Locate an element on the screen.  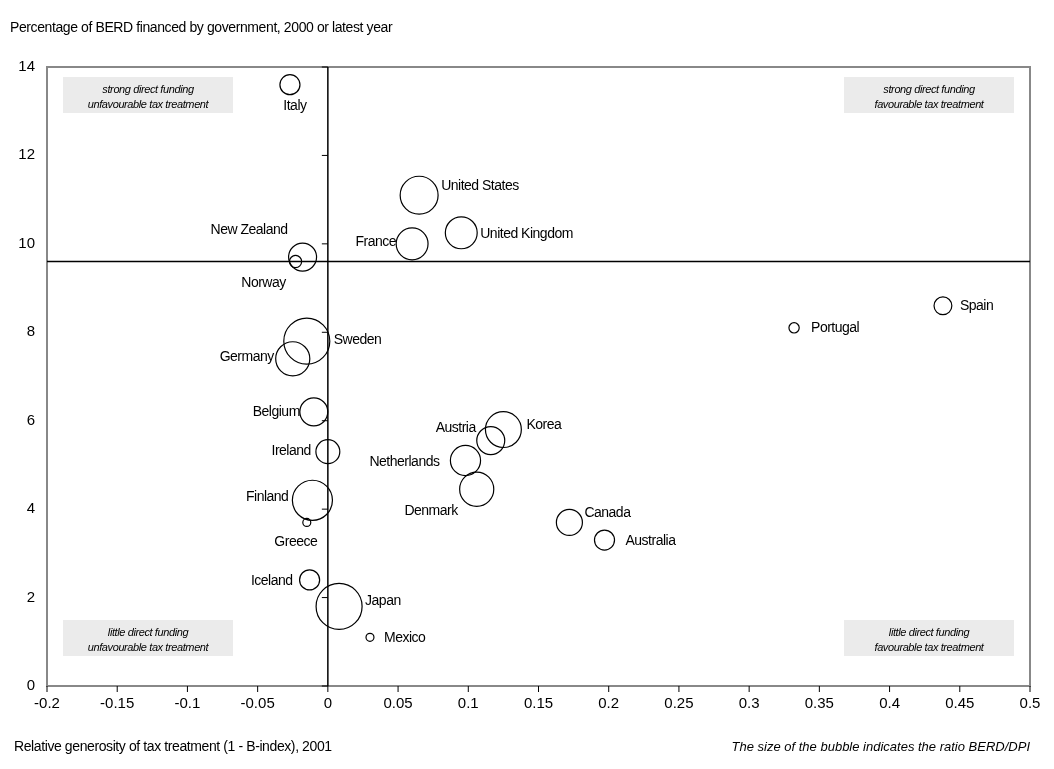
y-tick-label: 4 is located at coordinates (30, 508).